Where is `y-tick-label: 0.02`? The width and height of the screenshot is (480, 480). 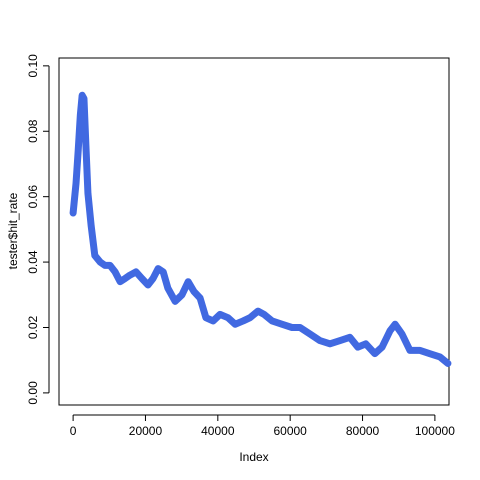
y-tick-label: 0.02 is located at coordinates (33, 327).